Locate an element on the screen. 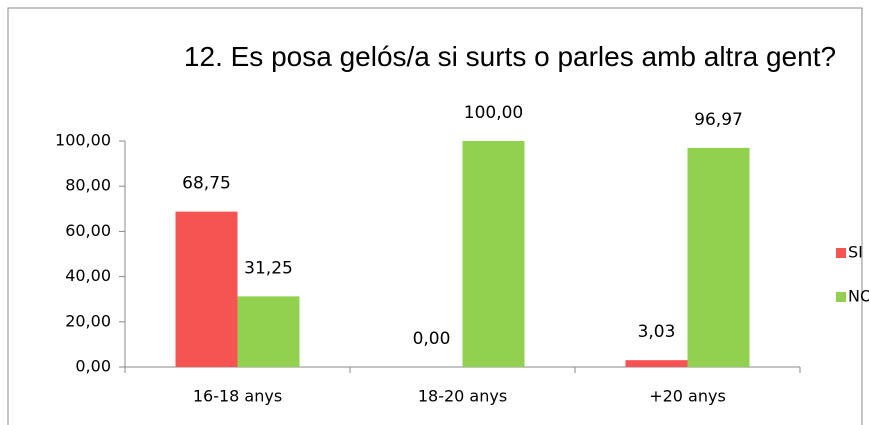  y-tick-label: 0,00 is located at coordinates (93, 366).